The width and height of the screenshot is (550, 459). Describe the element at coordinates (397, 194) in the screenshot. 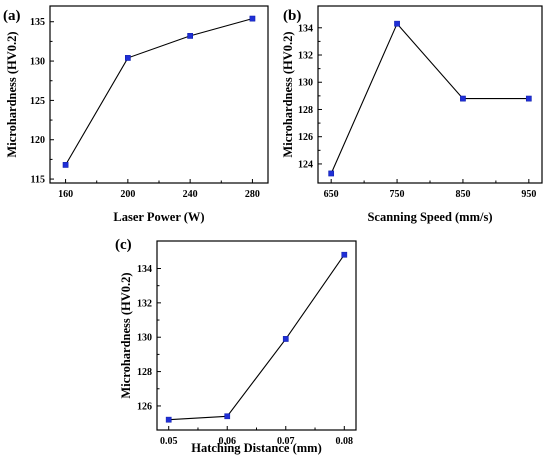

I see `x-tick-label: 750` at that location.